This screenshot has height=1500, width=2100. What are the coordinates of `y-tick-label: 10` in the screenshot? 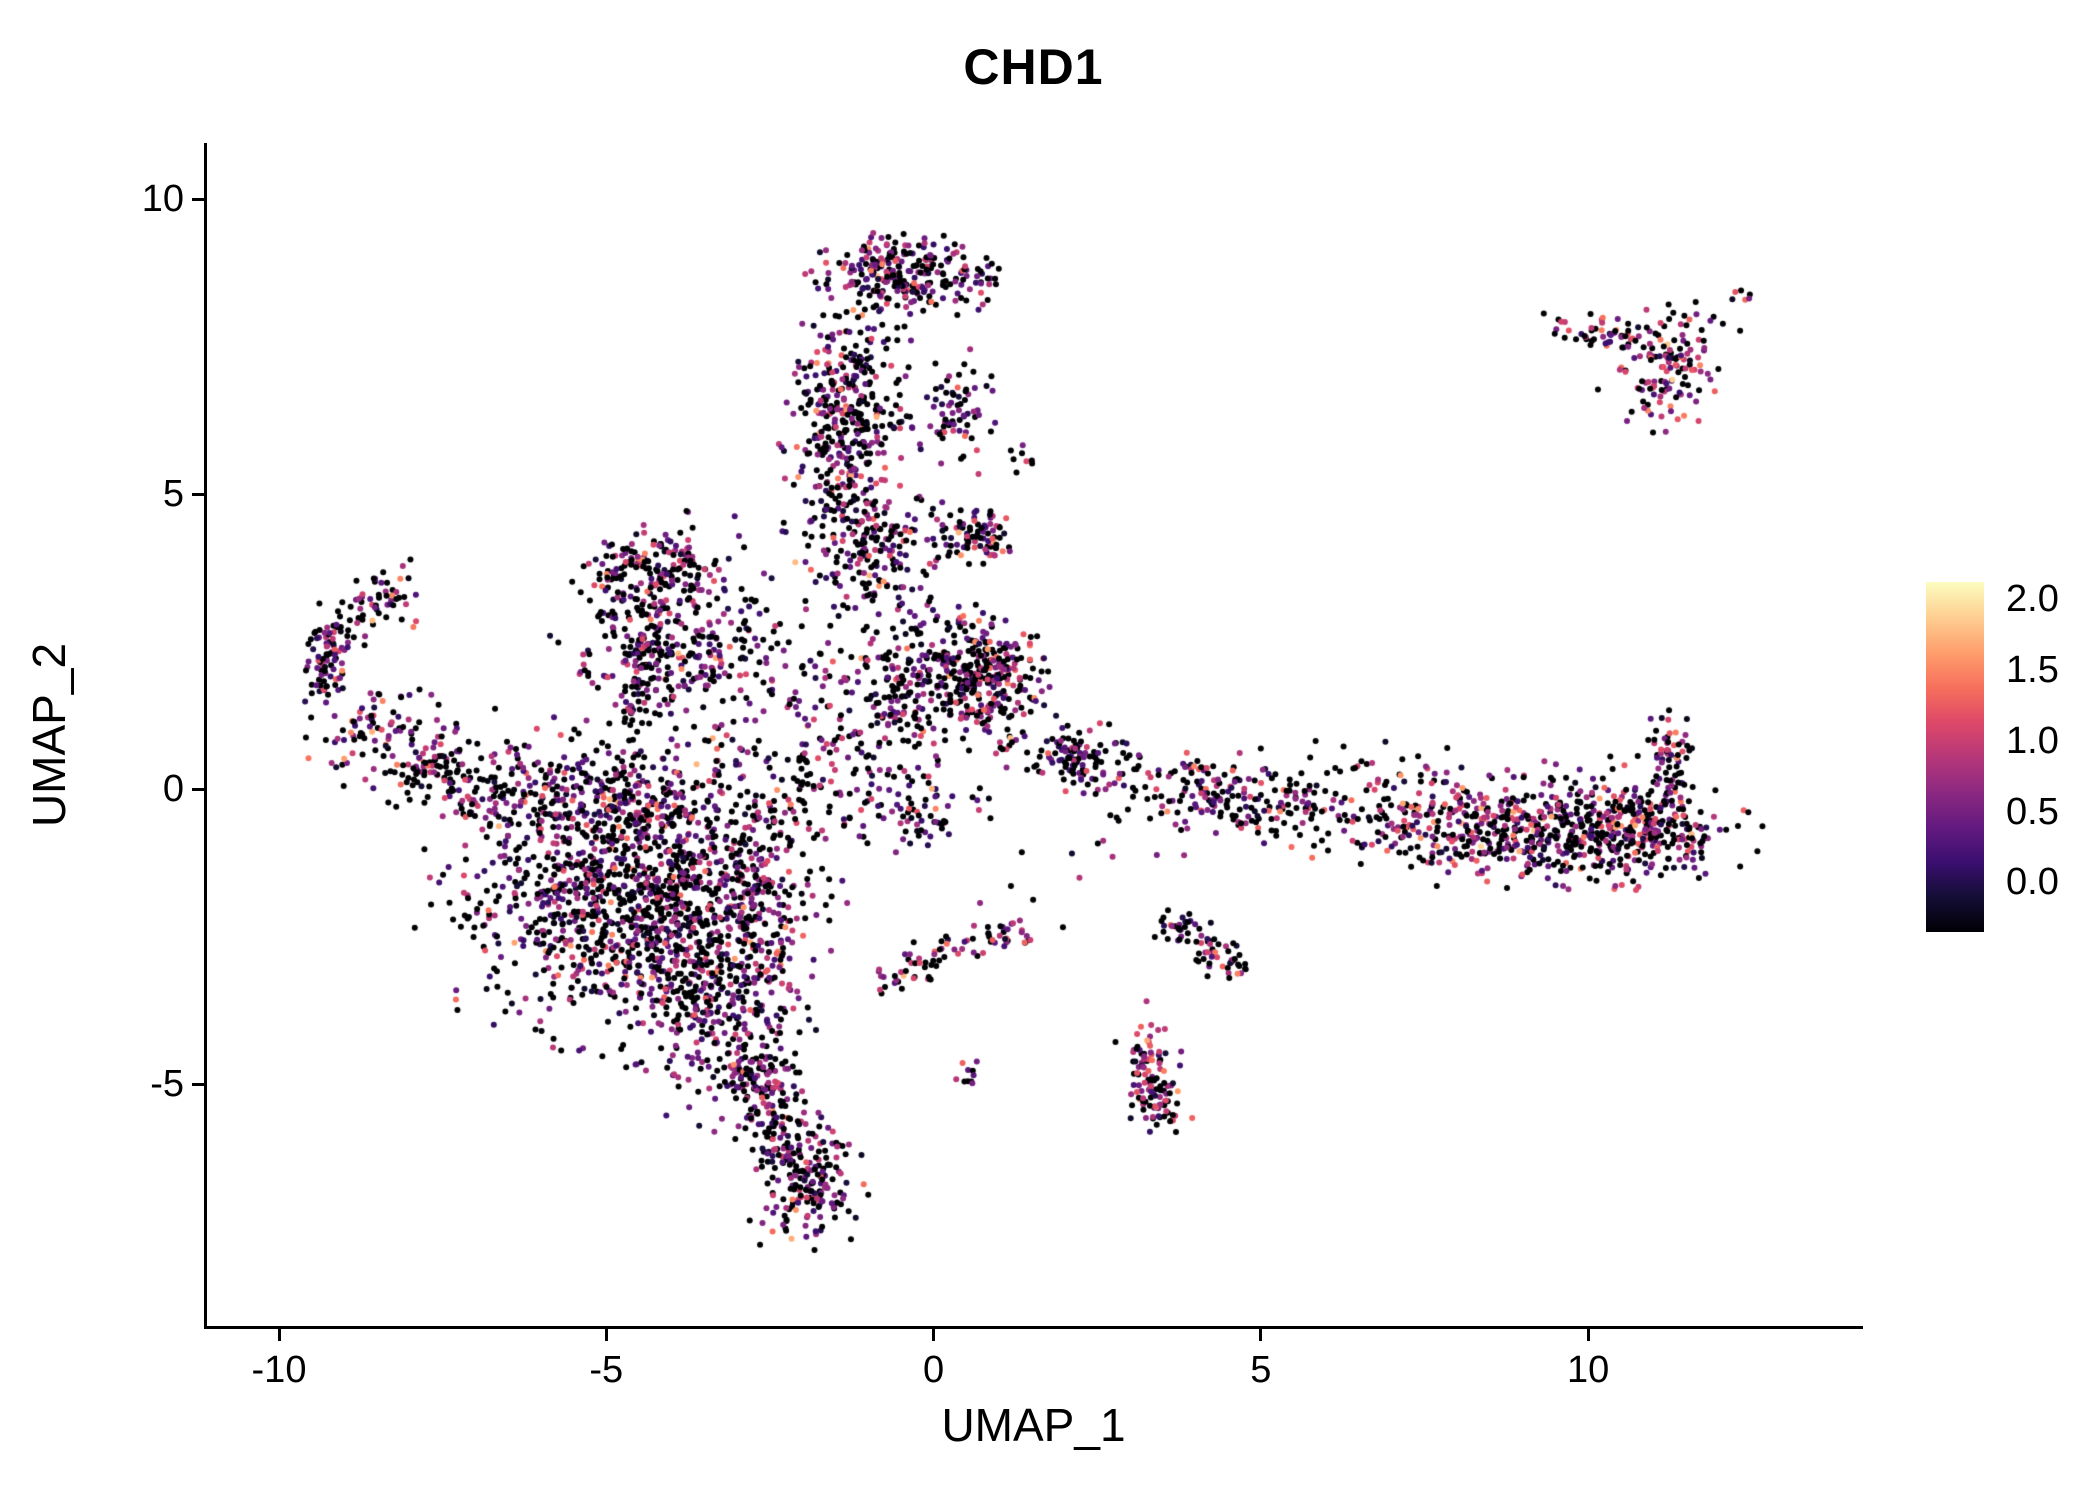 It's located at (162, 199).